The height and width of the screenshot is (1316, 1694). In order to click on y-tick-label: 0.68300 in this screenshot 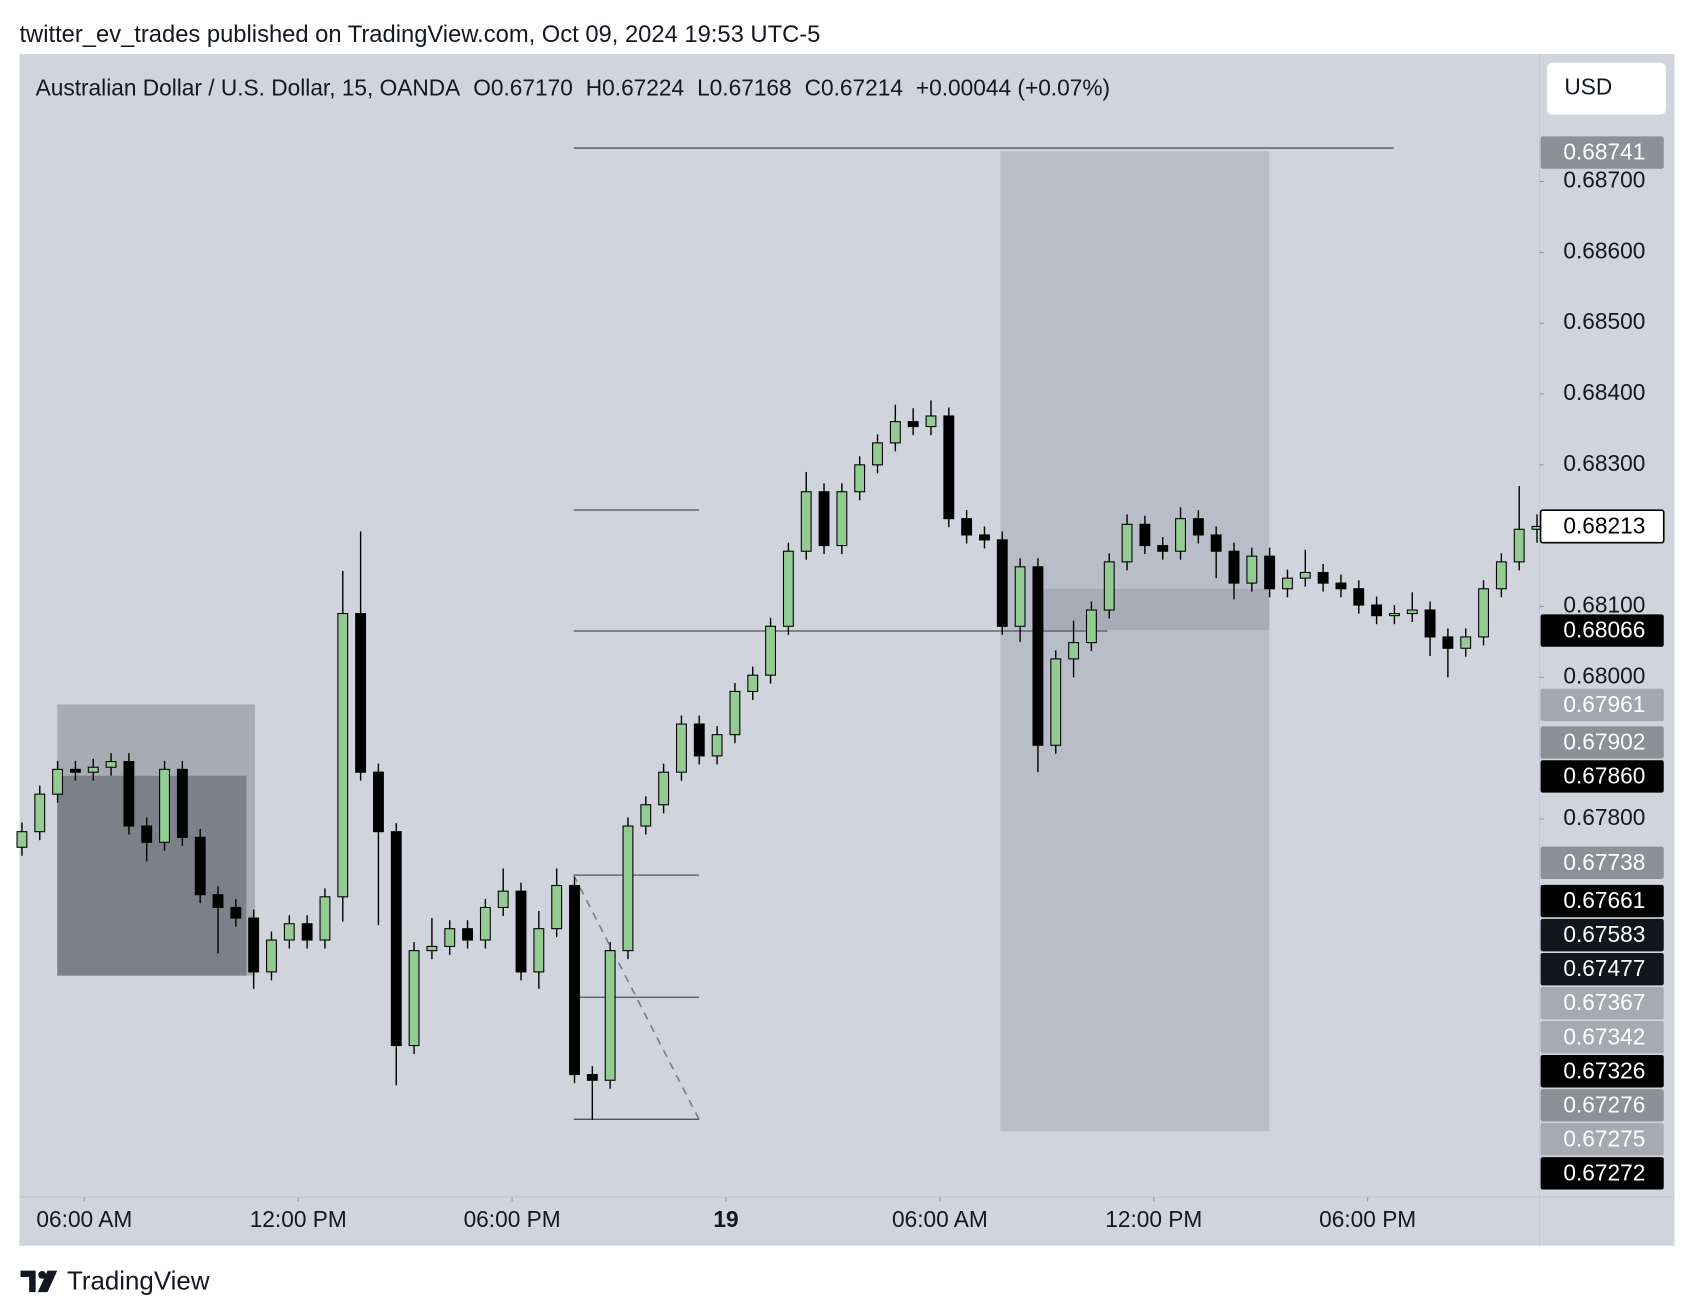, I will do `click(1604, 463)`.